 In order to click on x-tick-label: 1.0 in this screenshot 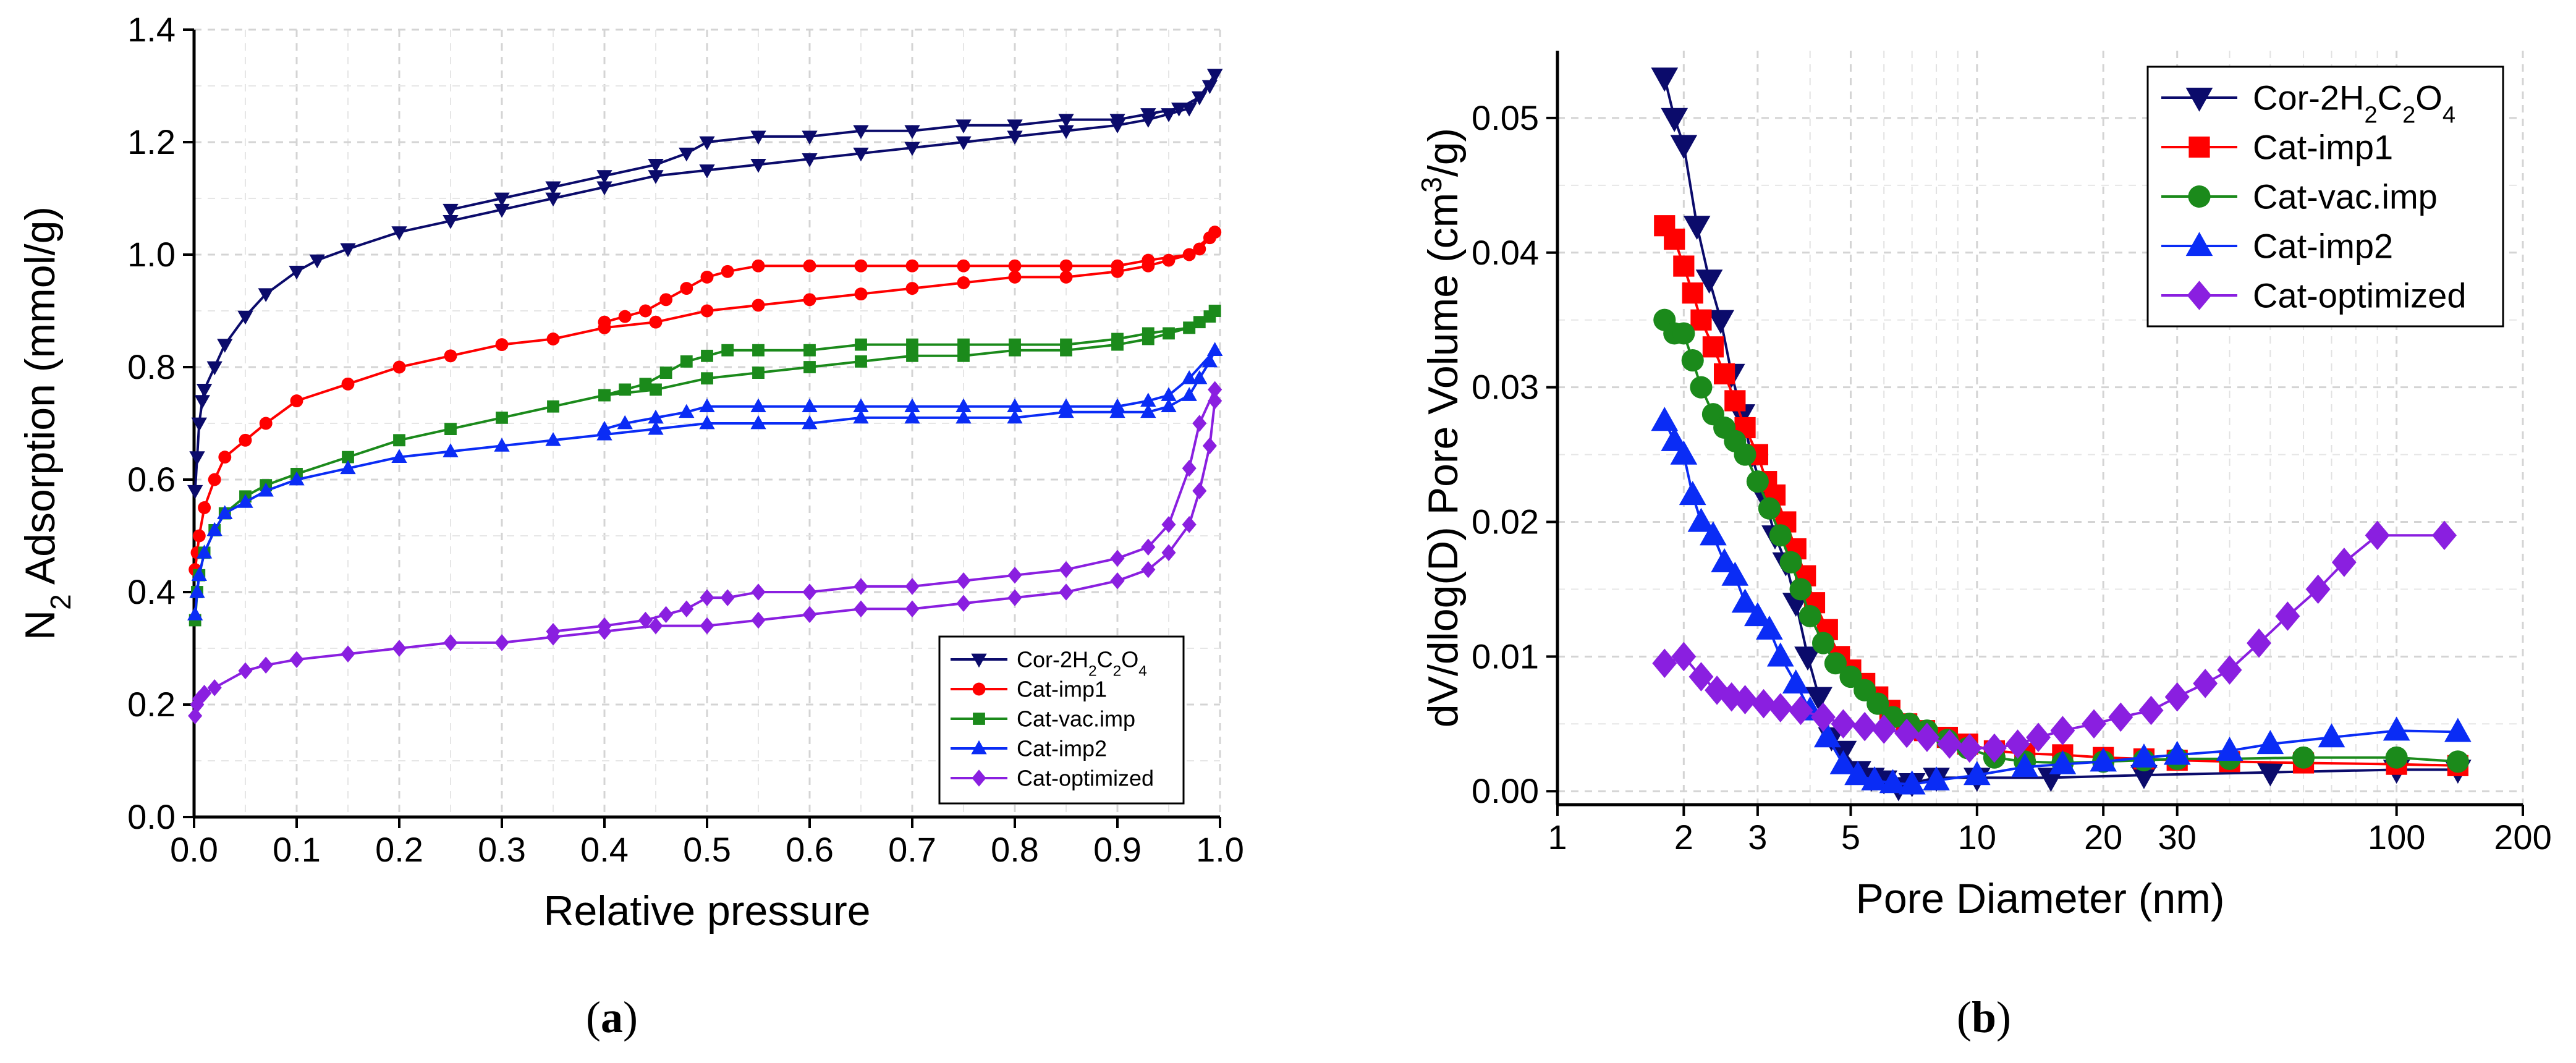, I will do `click(1220, 849)`.